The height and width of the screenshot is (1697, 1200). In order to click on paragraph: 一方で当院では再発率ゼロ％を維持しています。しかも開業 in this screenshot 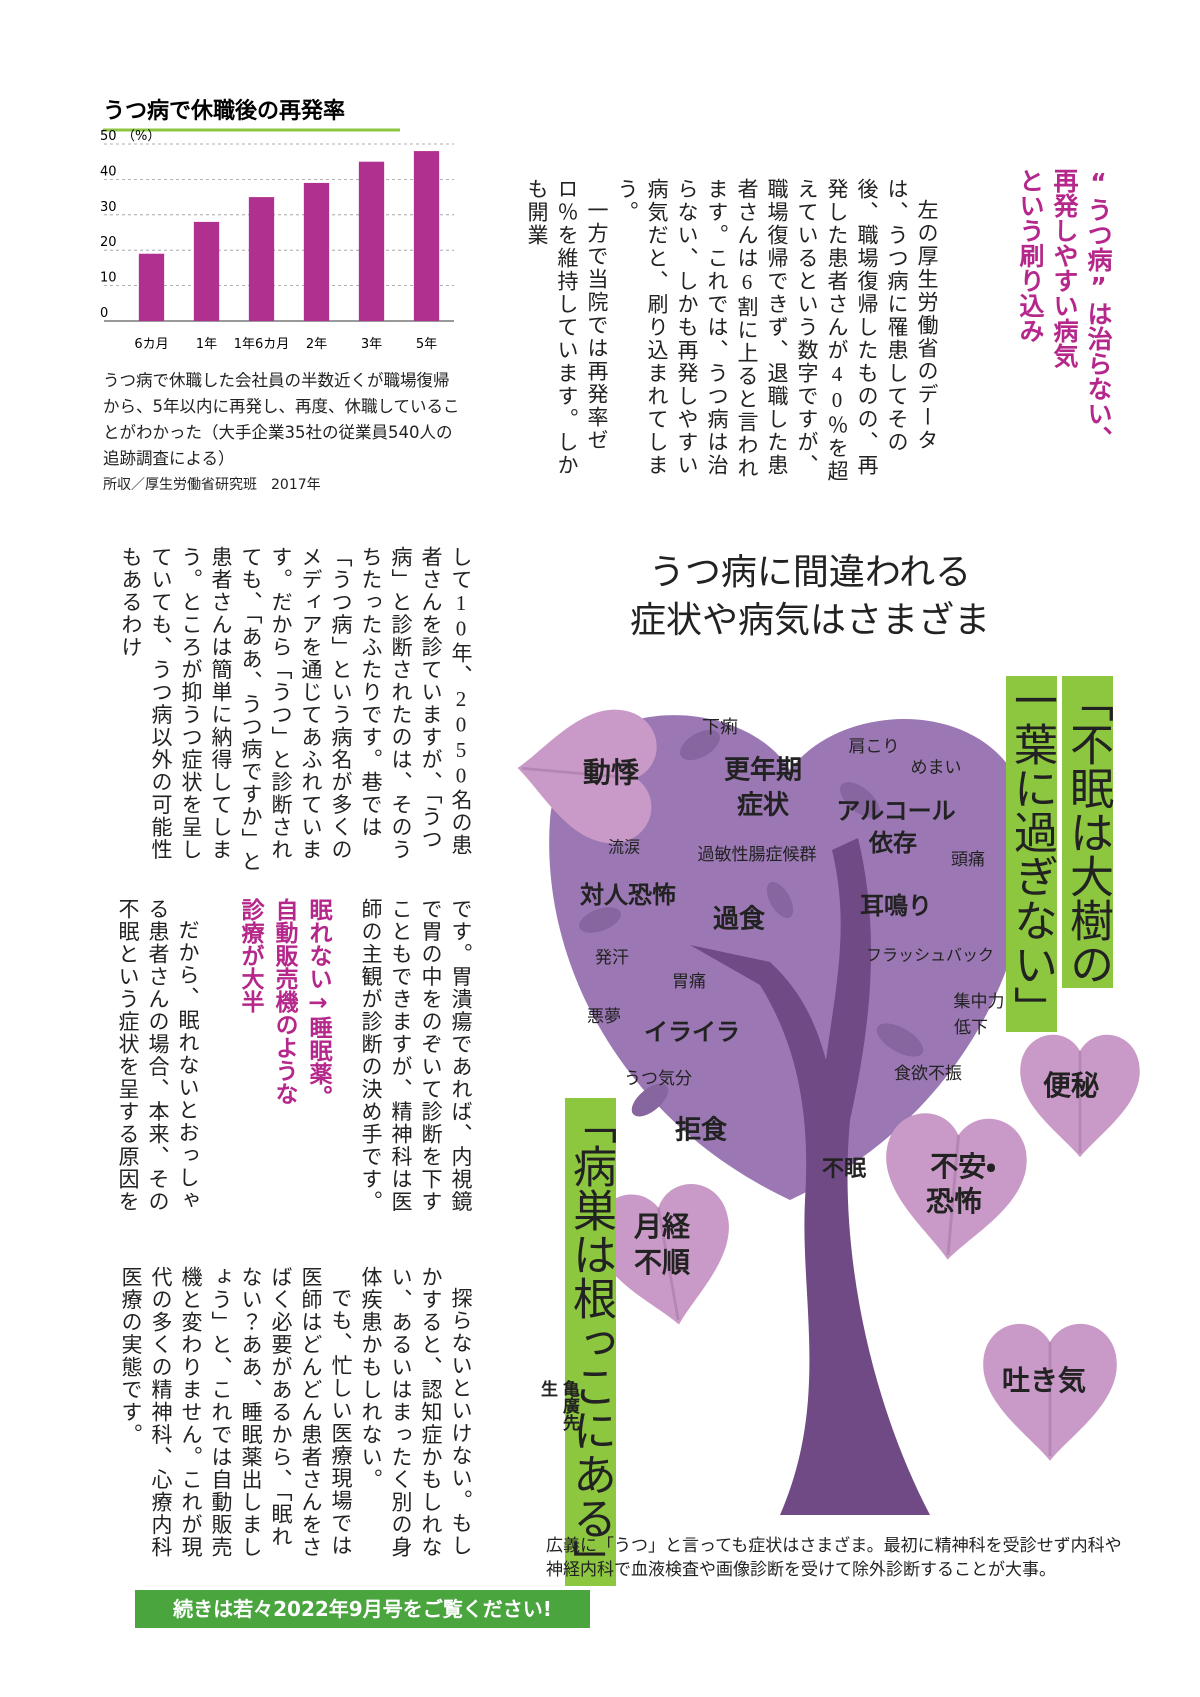, I will do `click(567, 327)`.